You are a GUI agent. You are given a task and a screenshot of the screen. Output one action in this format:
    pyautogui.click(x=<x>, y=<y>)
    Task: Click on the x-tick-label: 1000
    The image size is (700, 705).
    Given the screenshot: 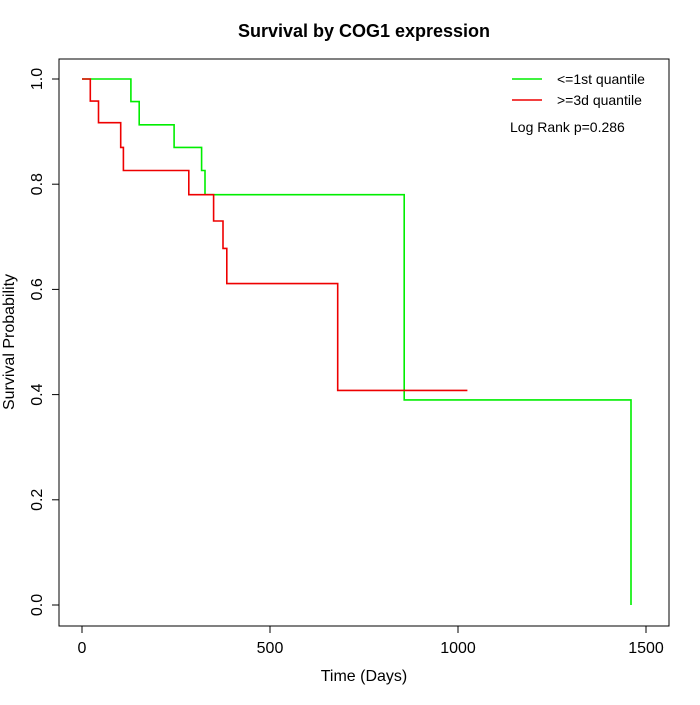 What is the action you would take?
    pyautogui.click(x=458, y=648)
    